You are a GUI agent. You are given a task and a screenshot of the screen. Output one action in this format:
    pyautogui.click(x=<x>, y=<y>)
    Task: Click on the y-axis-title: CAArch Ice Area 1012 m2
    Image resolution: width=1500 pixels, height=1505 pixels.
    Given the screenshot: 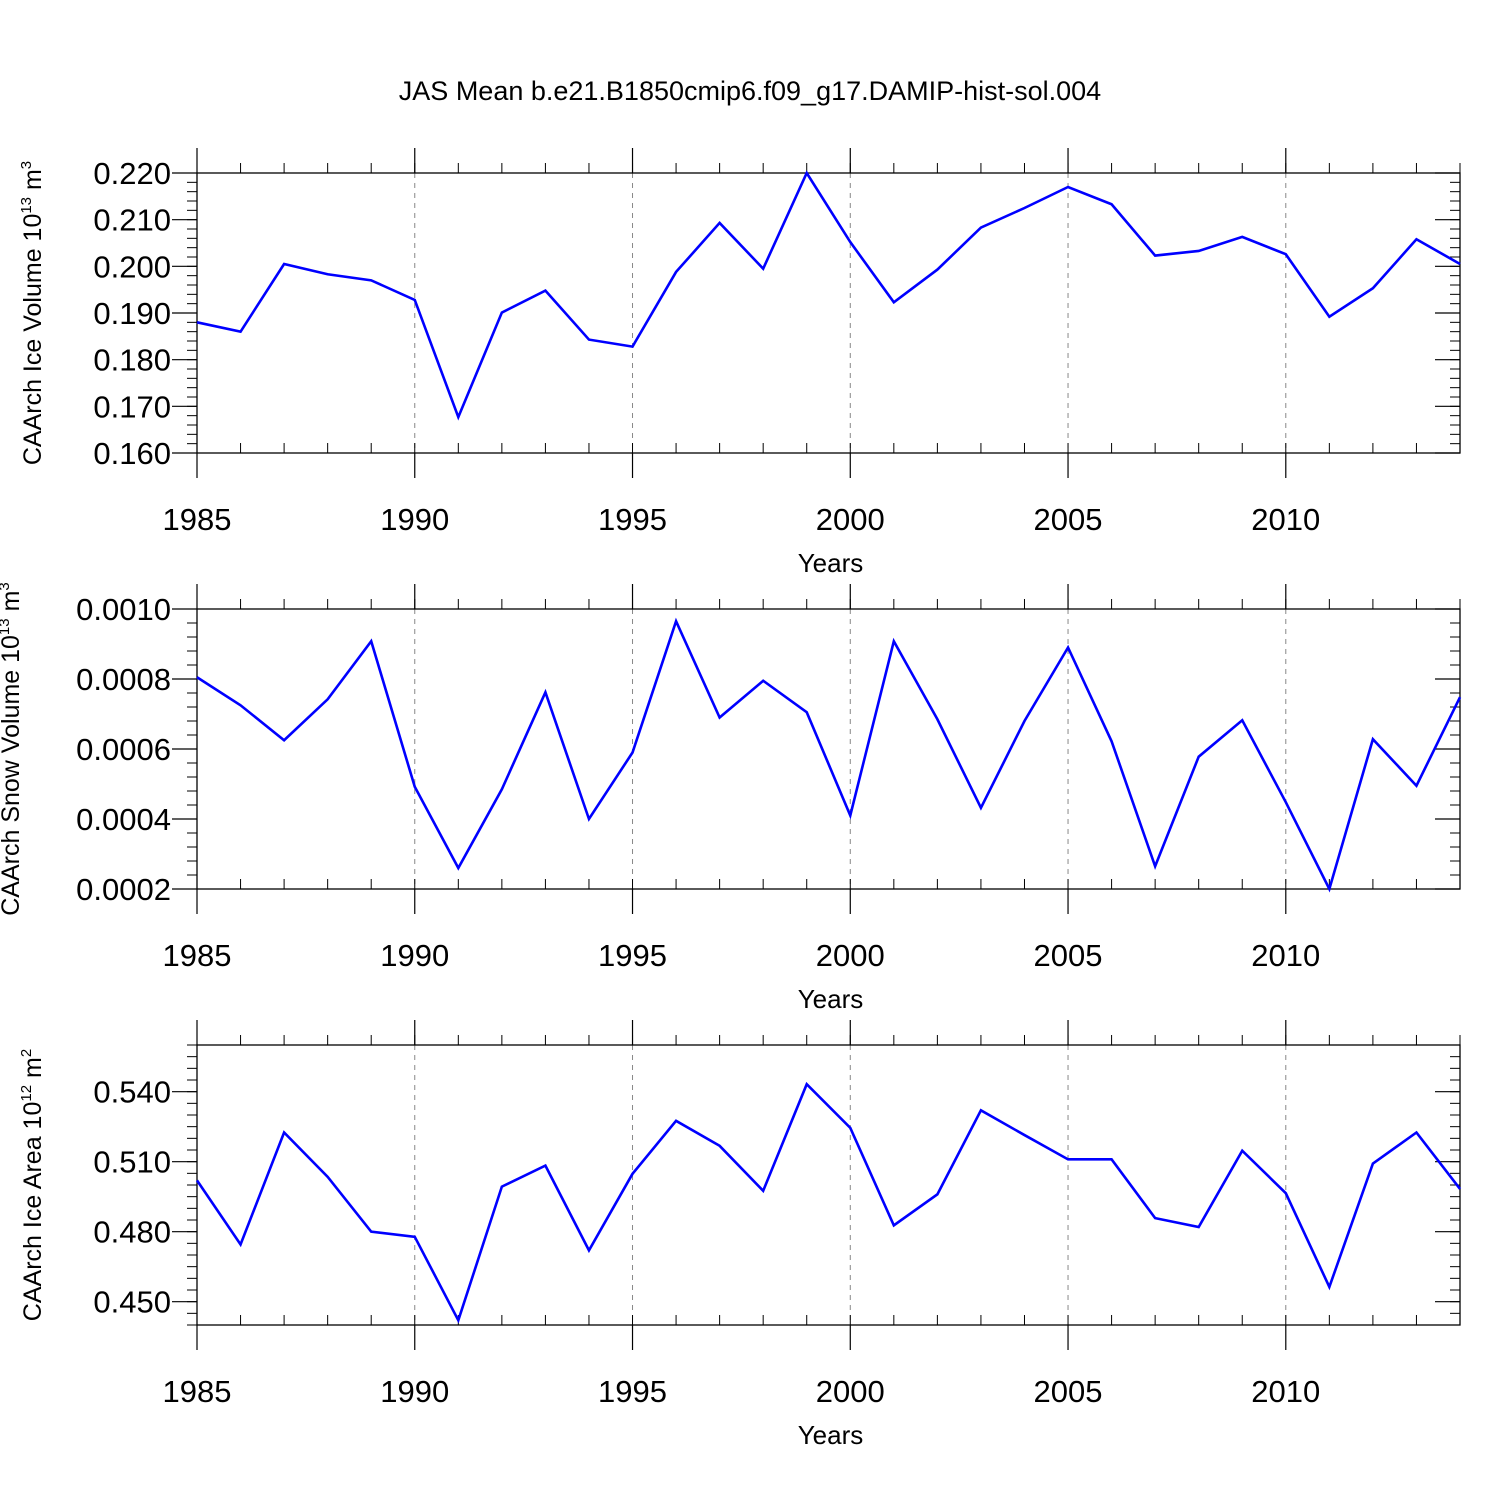 What is the action you would take?
    pyautogui.click(x=32, y=1185)
    